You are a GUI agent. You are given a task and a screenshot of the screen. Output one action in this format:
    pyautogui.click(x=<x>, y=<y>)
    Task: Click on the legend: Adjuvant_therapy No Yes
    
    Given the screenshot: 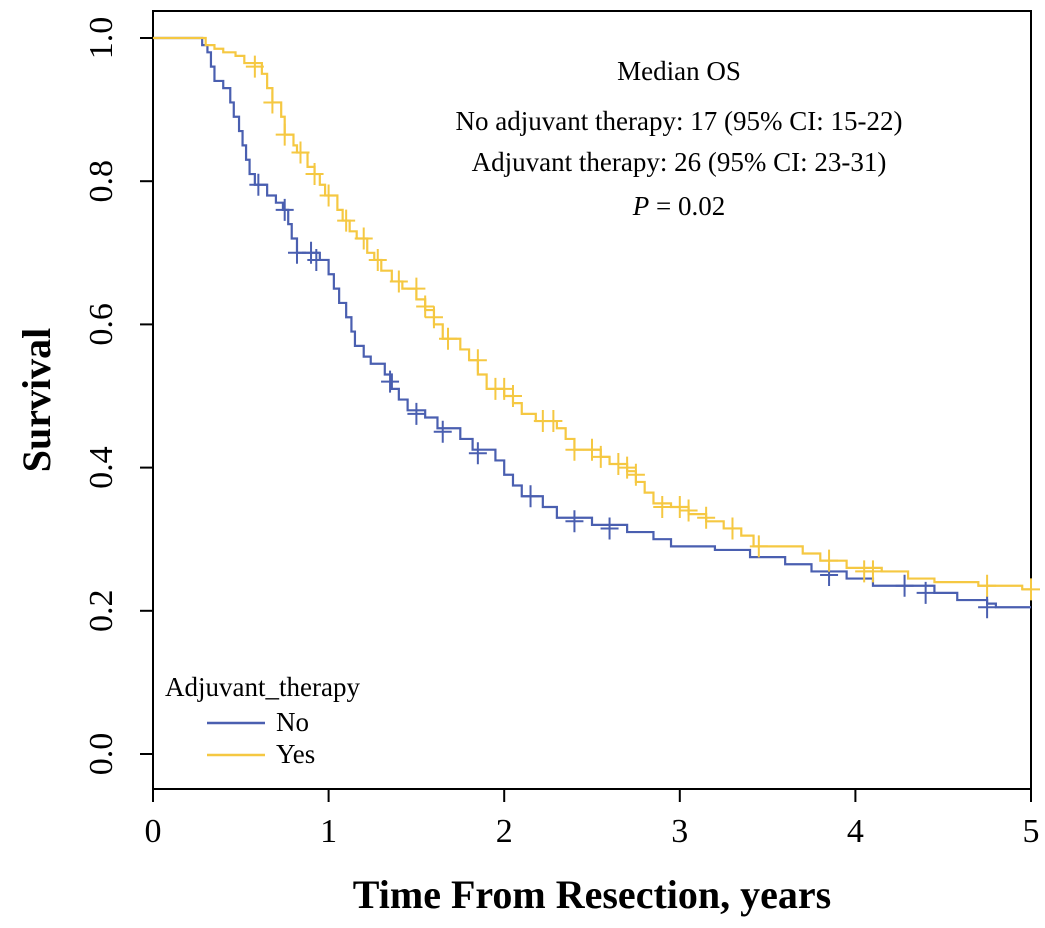 What is the action you would take?
    pyautogui.click(x=262, y=720)
    